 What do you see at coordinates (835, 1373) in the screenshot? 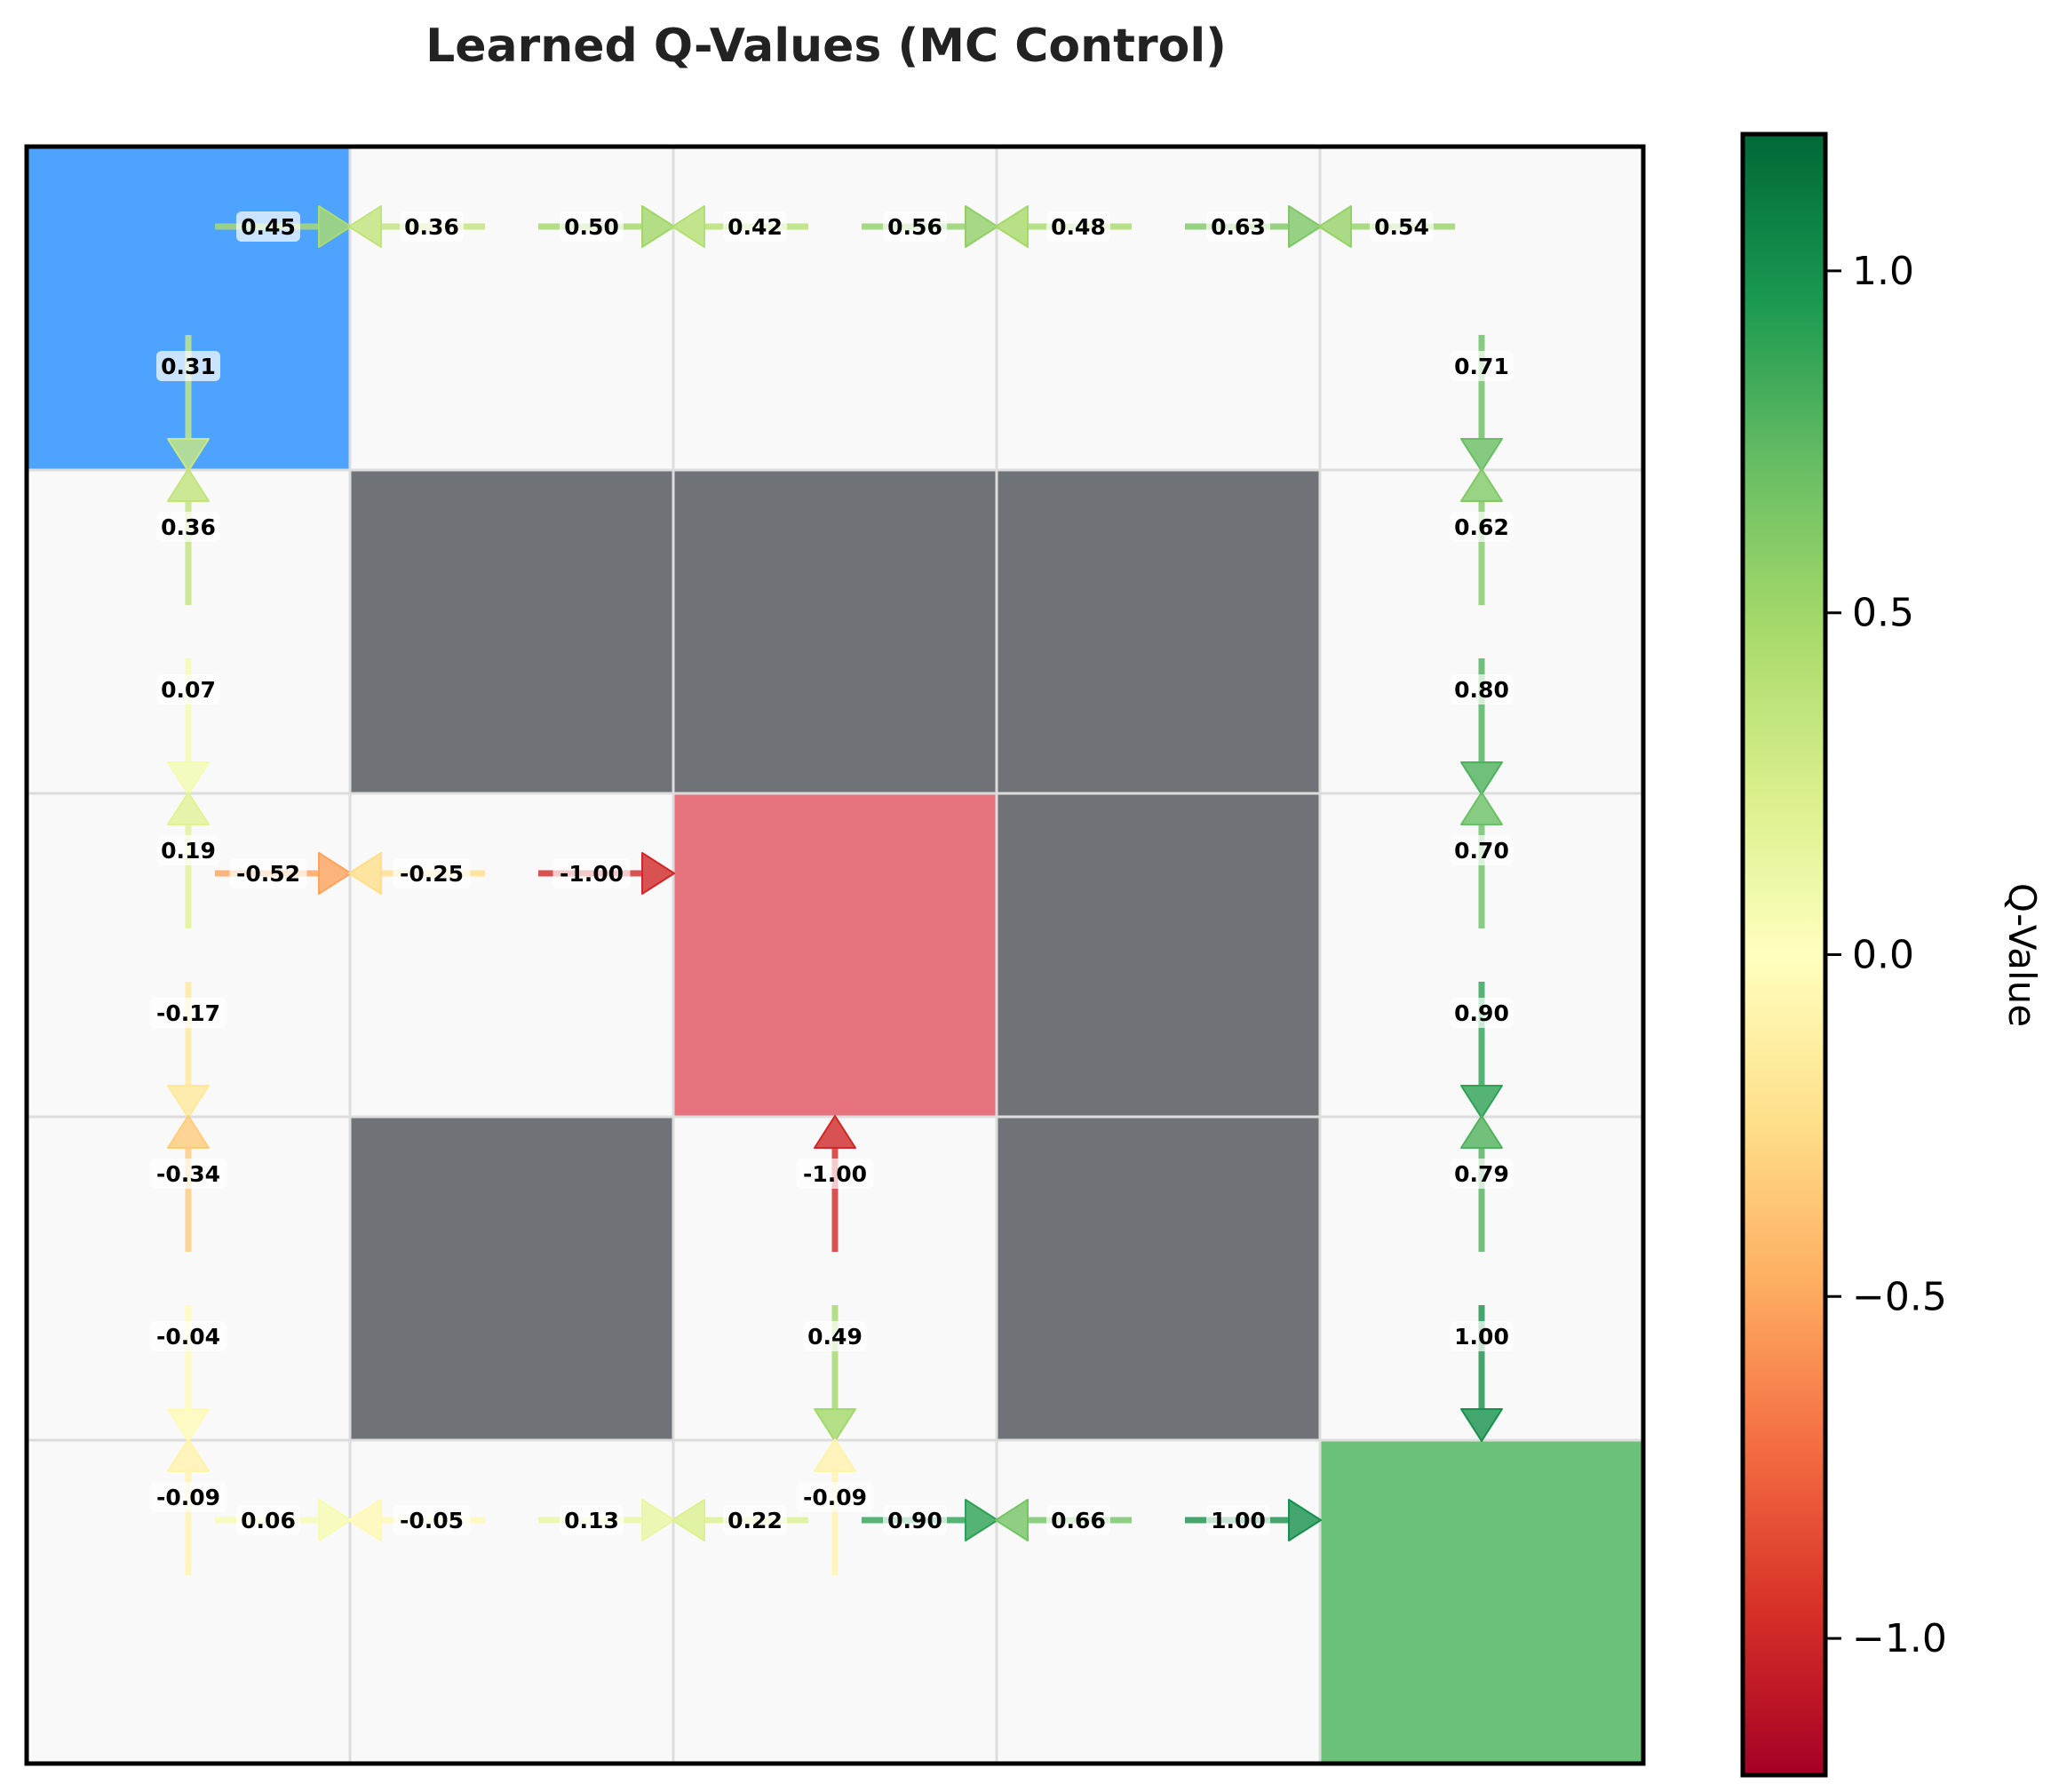
I see `q-arrow-down: 0.49` at bounding box center [835, 1373].